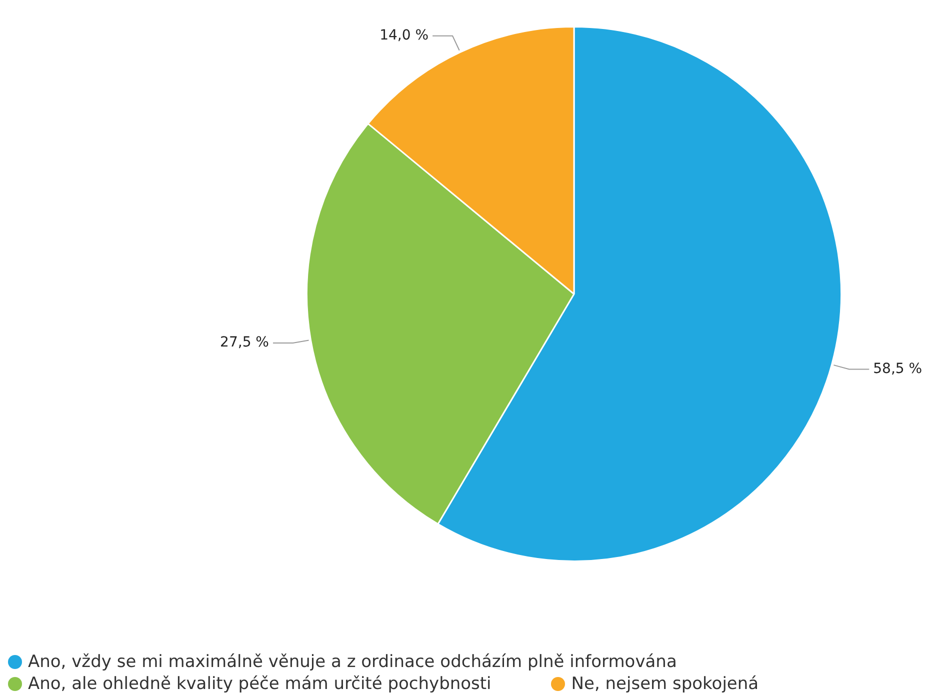 The width and height of the screenshot is (948, 695). What do you see at coordinates (404, 36) in the screenshot?
I see `data-label: 14,0 %` at bounding box center [404, 36].